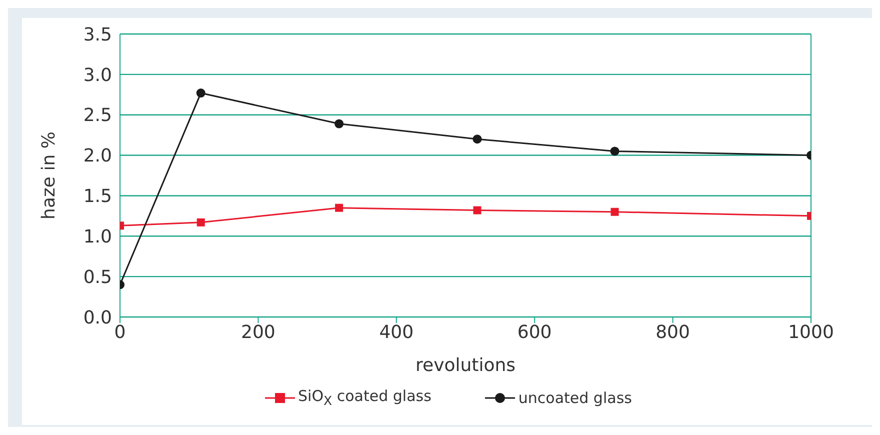  I want to click on y-tick-label: 3.5, so click(97, 35).